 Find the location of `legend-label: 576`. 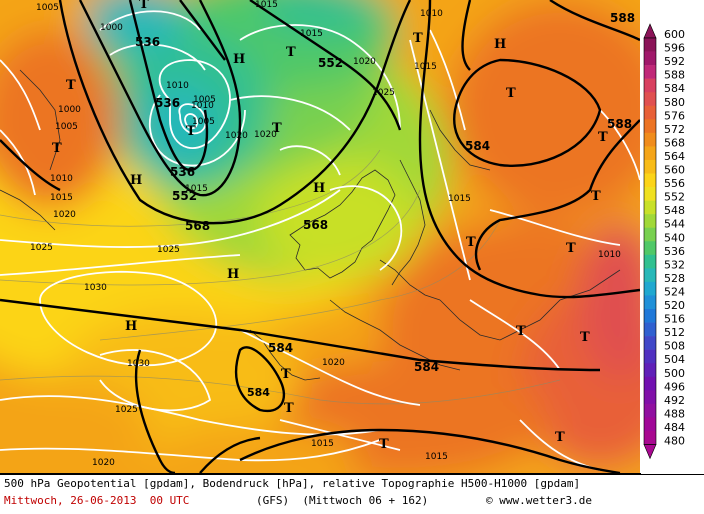

legend-label: 576 is located at coordinates (674, 115).